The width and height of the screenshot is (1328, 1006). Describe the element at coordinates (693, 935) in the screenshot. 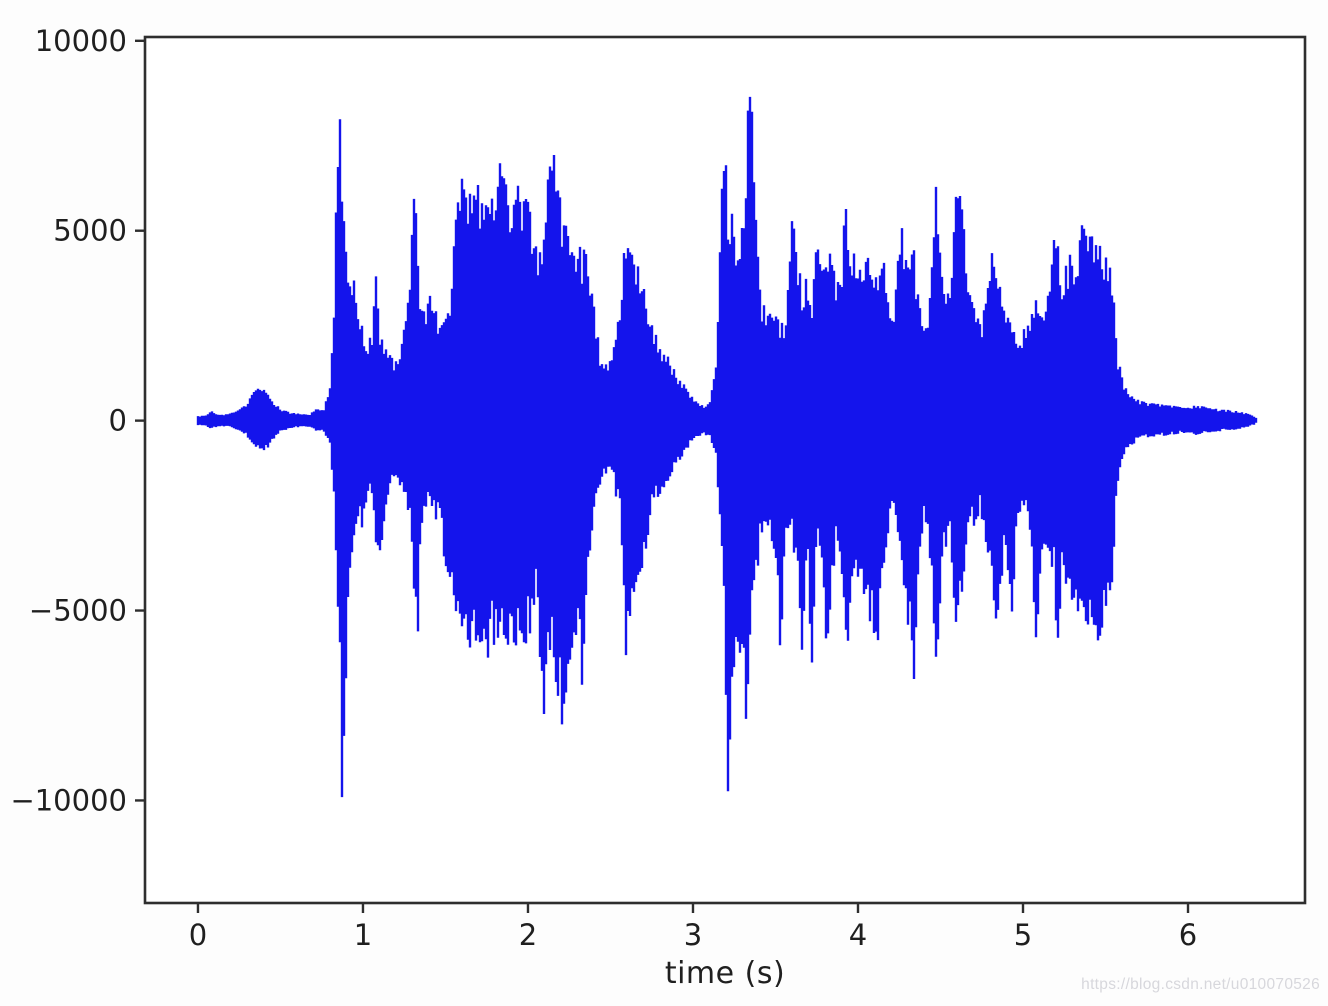

I see `x-tick-label: 3` at that location.